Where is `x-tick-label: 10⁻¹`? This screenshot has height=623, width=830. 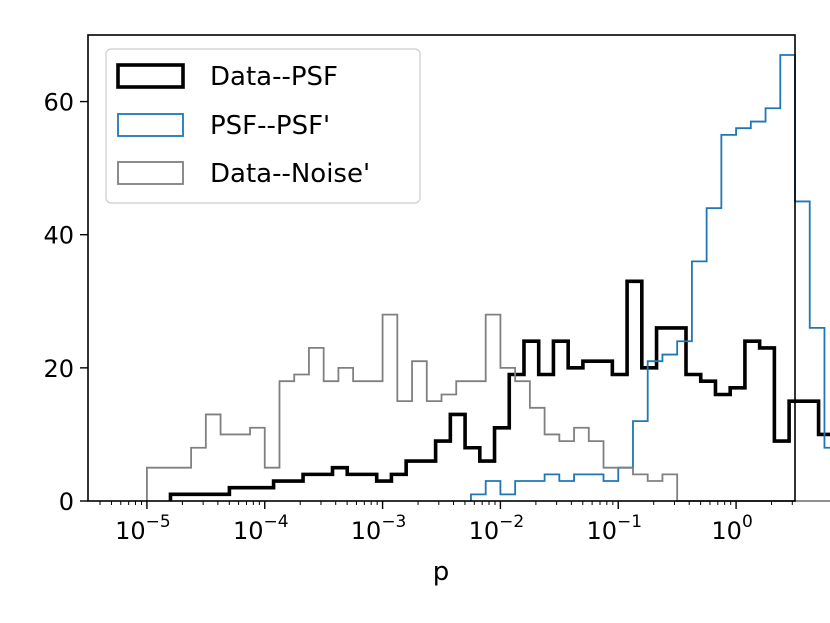
x-tick-label: 10⁻¹ is located at coordinates (614, 528).